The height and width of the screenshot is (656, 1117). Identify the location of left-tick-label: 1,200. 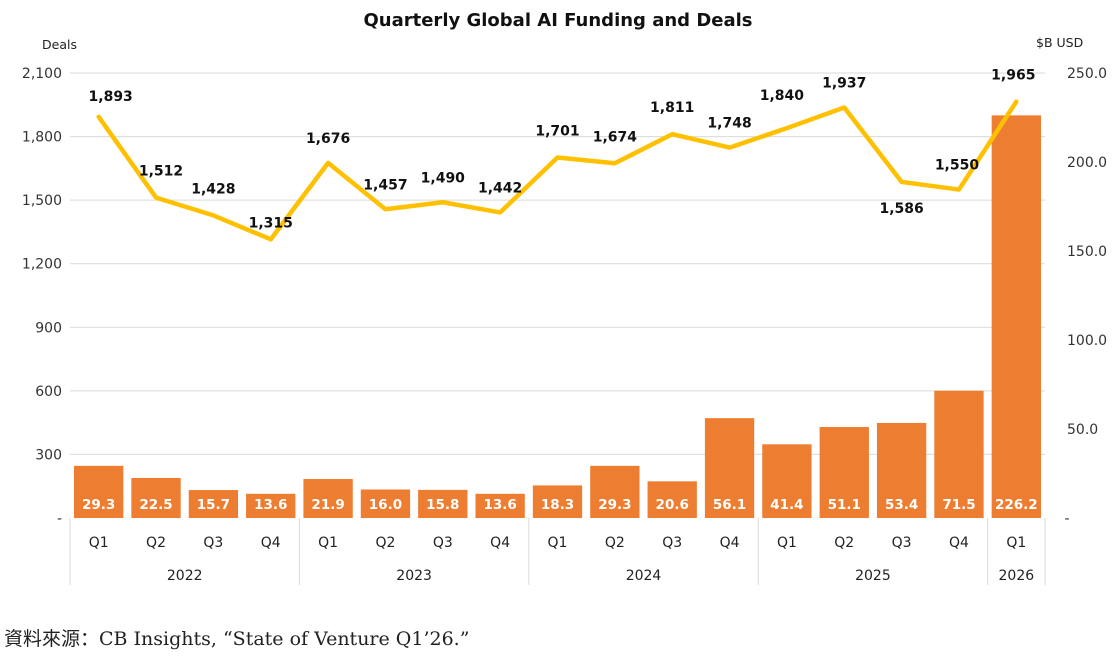
(42, 265).